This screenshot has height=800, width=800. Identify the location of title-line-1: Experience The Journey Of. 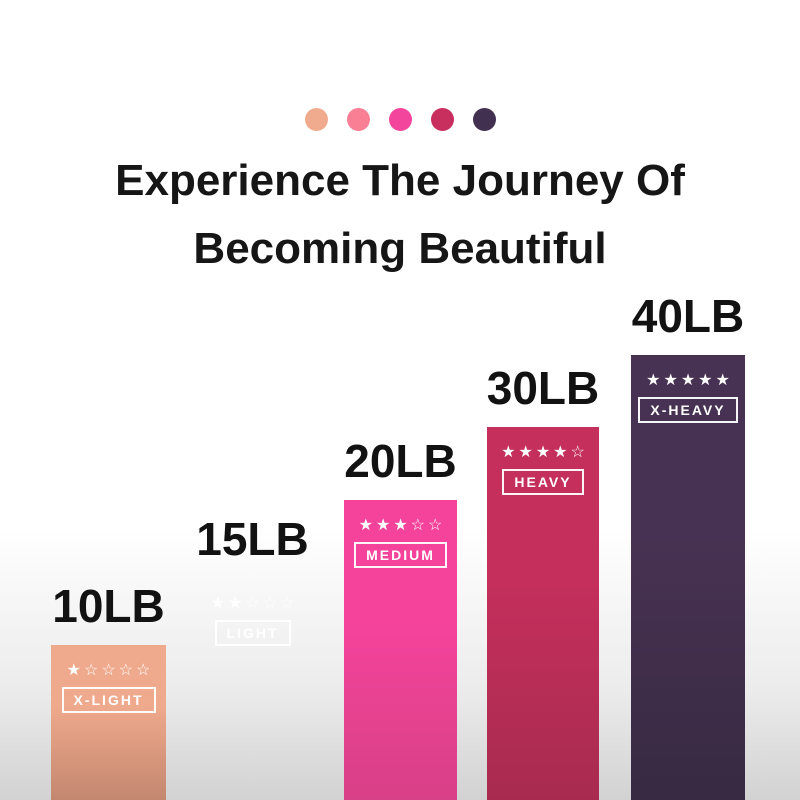
(400, 180).